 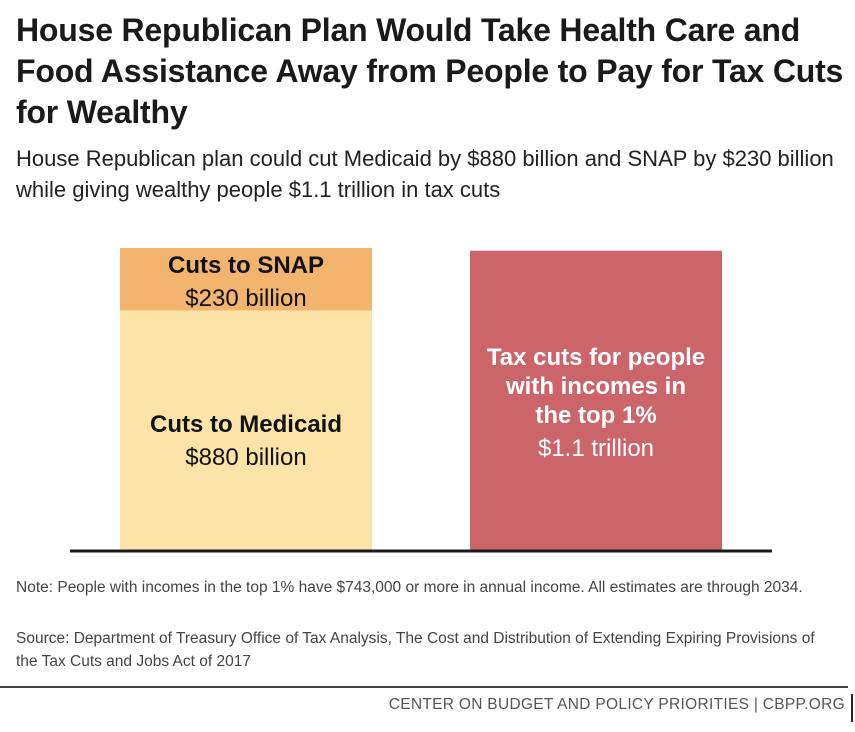 What do you see at coordinates (245, 298) in the screenshot?
I see `bar-value-label: $230 billion` at bounding box center [245, 298].